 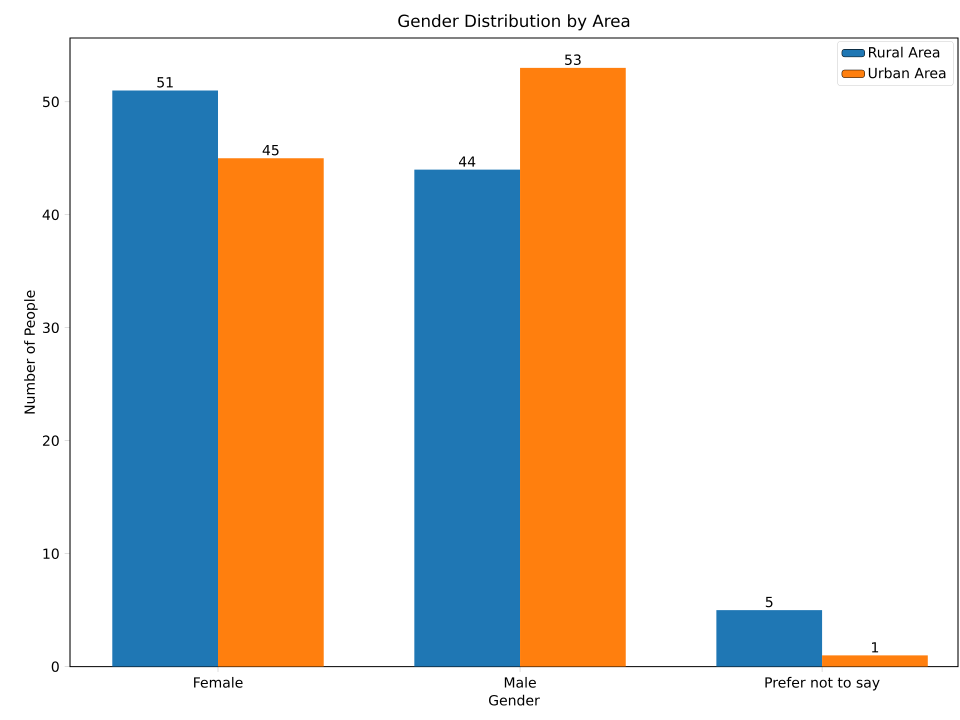 I want to click on x-tick-label: Female, so click(x=218, y=682).